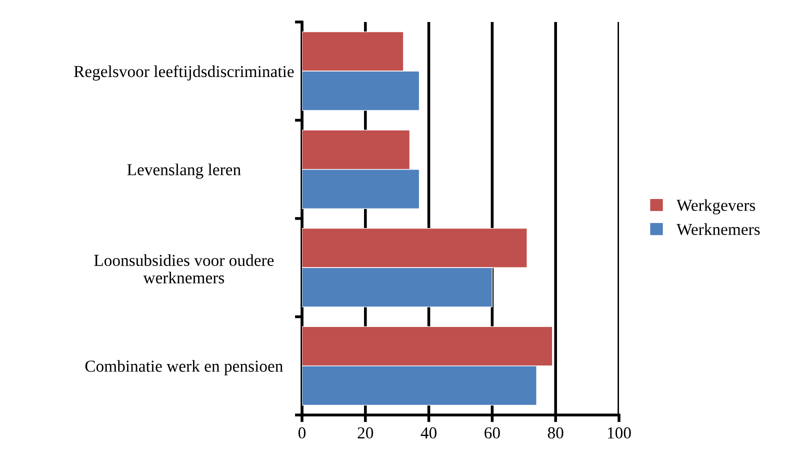 Image resolution: width=798 pixels, height=459 pixels. I want to click on x-tick-label: 0, so click(302, 433).